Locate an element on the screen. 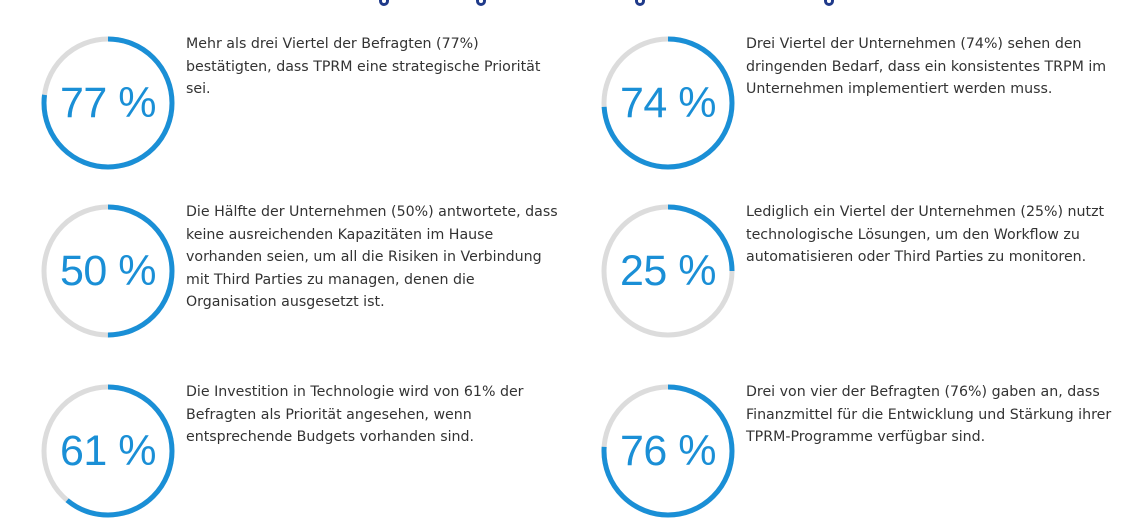 This screenshot has height=531, width=1139. progress-ring: 61 % is located at coordinates (108, 451).